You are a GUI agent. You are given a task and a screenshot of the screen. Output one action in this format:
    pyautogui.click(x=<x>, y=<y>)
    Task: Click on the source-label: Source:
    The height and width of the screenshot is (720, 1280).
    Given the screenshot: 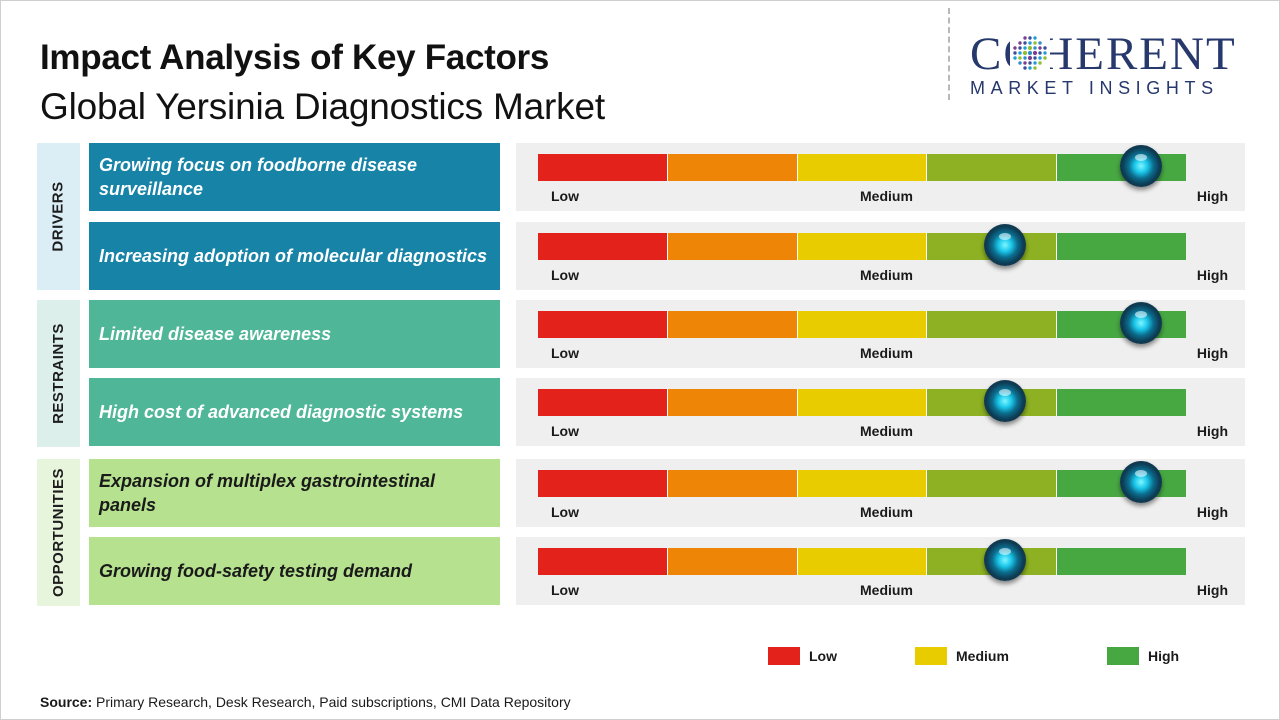 What is the action you would take?
    pyautogui.click(x=66, y=702)
    